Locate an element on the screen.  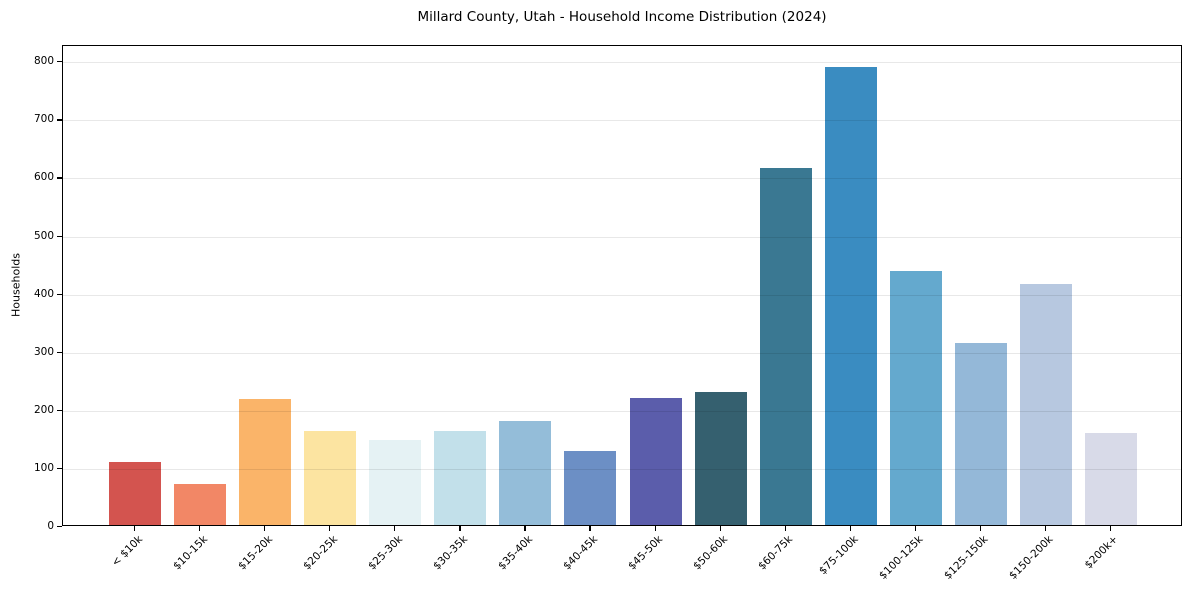
bar-150-200k is located at coordinates (1045, 404).